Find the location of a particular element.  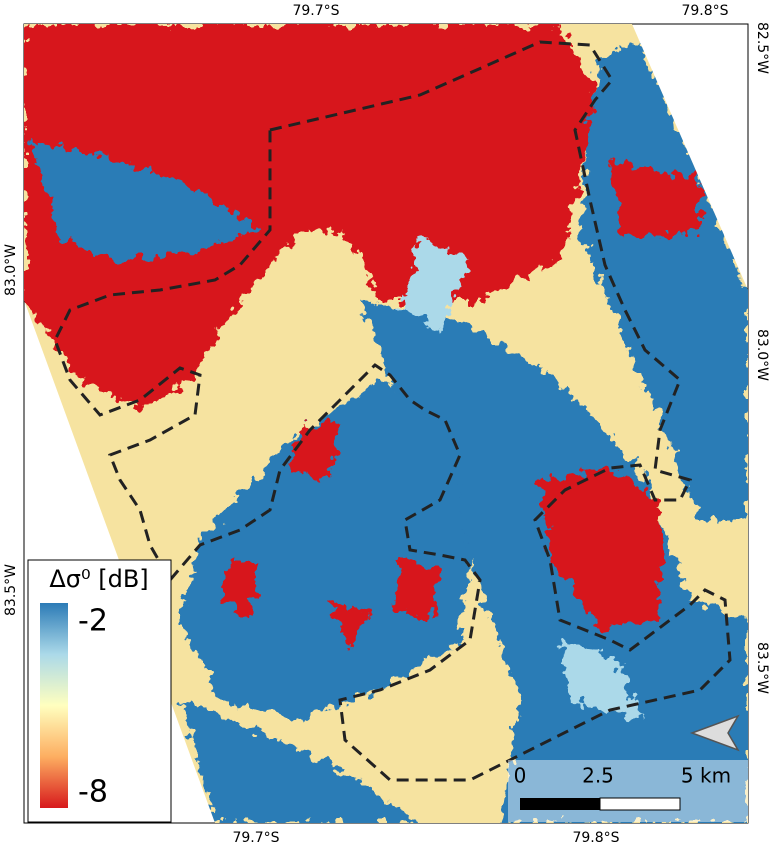

scale-label: 2.5 is located at coordinates (598, 776).